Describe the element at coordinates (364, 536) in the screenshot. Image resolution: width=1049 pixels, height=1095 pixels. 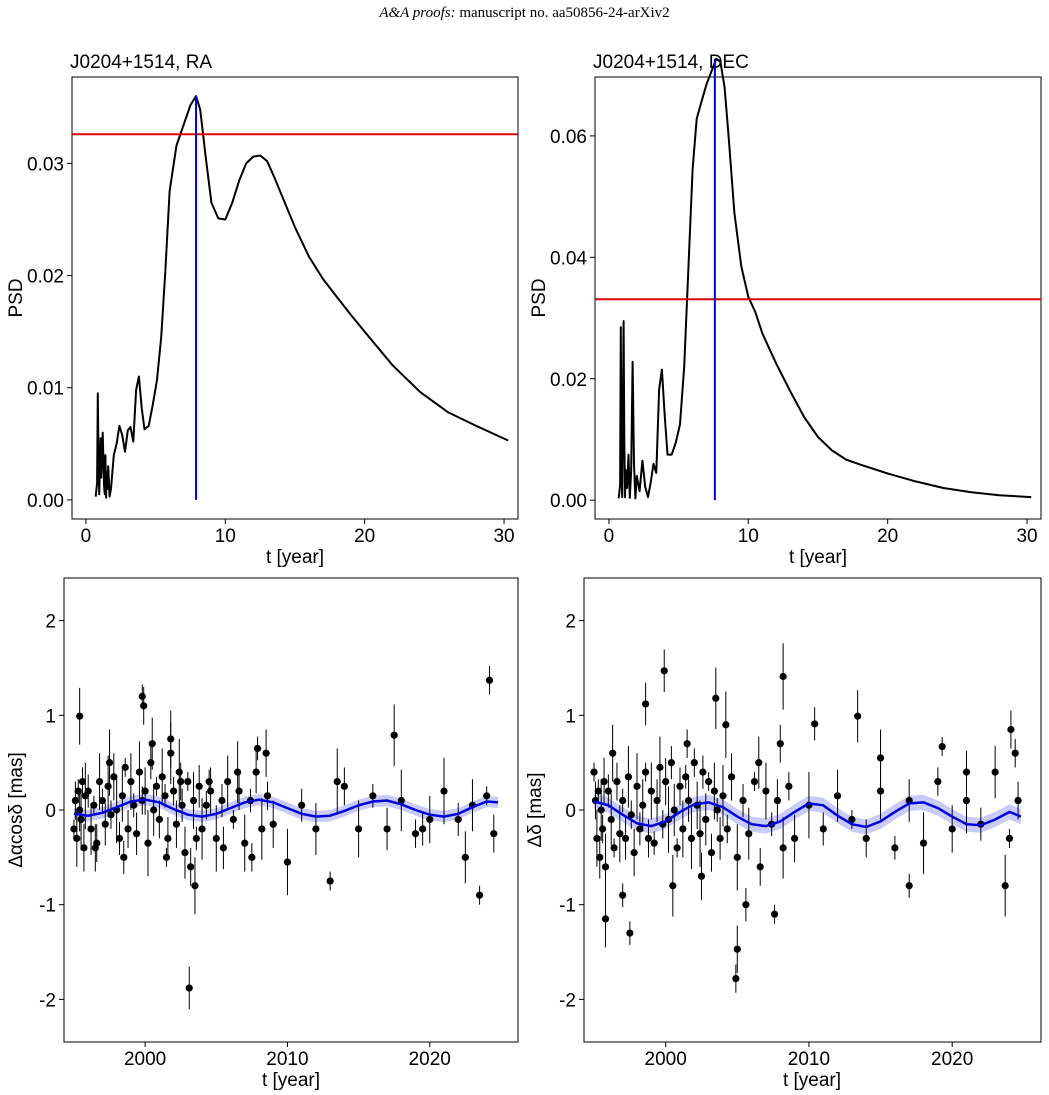
I see `x-tick-label: 20` at that location.